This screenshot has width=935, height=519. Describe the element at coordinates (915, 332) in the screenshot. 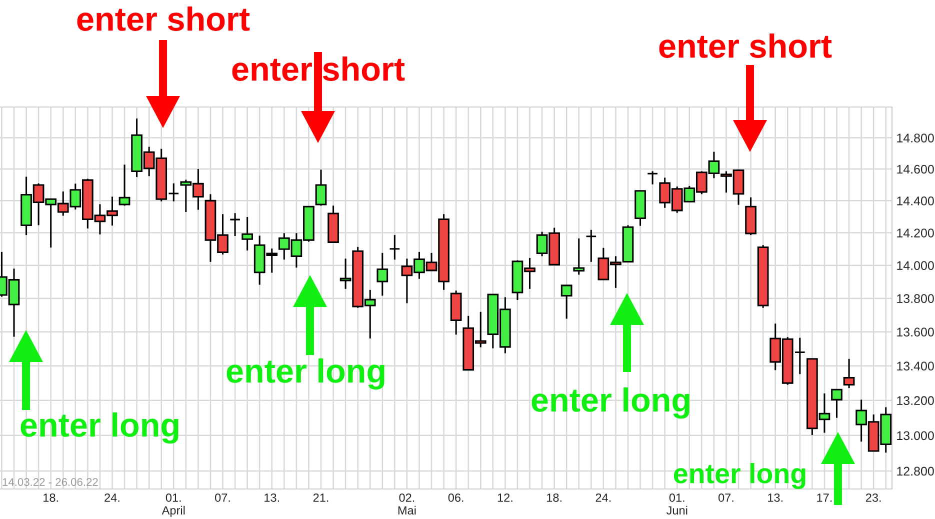

I see `y-tick-label: 13.600` at that location.